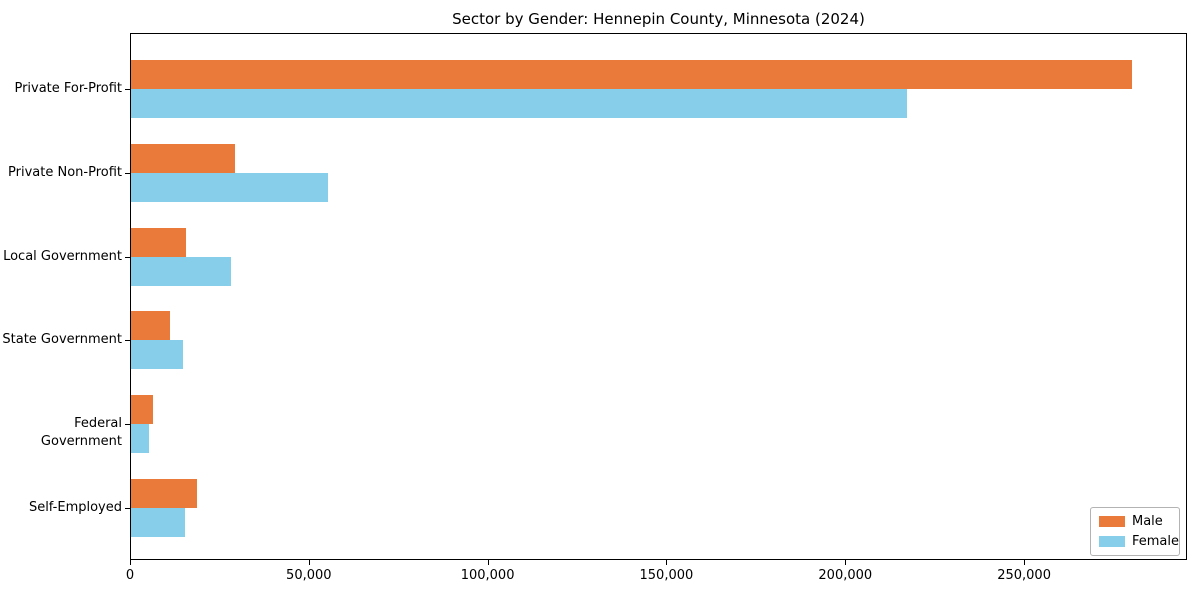 This screenshot has width=1200, height=600. I want to click on legend: Male Female, so click(1135, 531).